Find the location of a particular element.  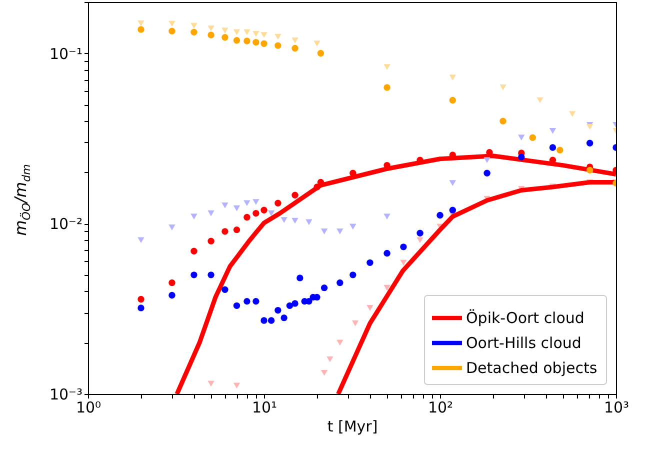

legend-label: Oort-Hills cloud is located at coordinates (524, 343).